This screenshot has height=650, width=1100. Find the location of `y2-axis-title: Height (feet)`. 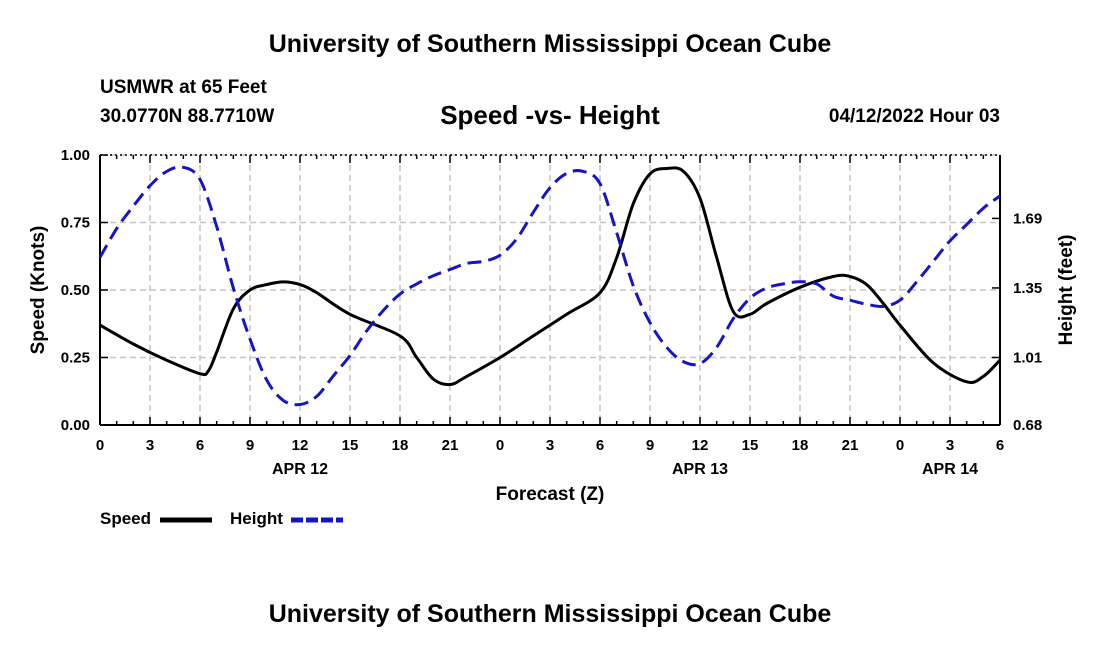

y2-axis-title: Height (feet) is located at coordinates (1066, 290).